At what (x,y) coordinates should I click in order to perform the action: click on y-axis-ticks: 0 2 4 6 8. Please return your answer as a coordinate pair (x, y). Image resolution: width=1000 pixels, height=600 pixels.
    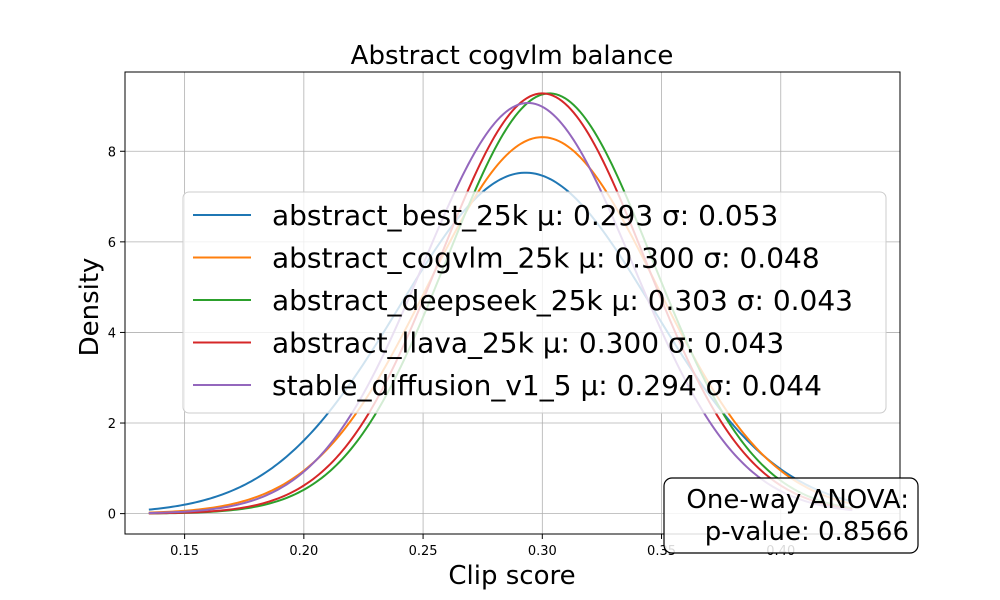
    Looking at the image, I should click on (116, 334).